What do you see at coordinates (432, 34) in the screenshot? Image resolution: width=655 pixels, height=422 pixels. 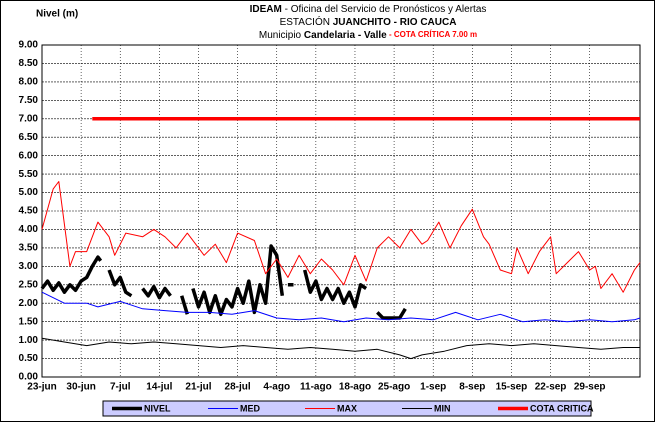 I see `title-part: - COTA CRÍTICA 7.00 m` at bounding box center [432, 34].